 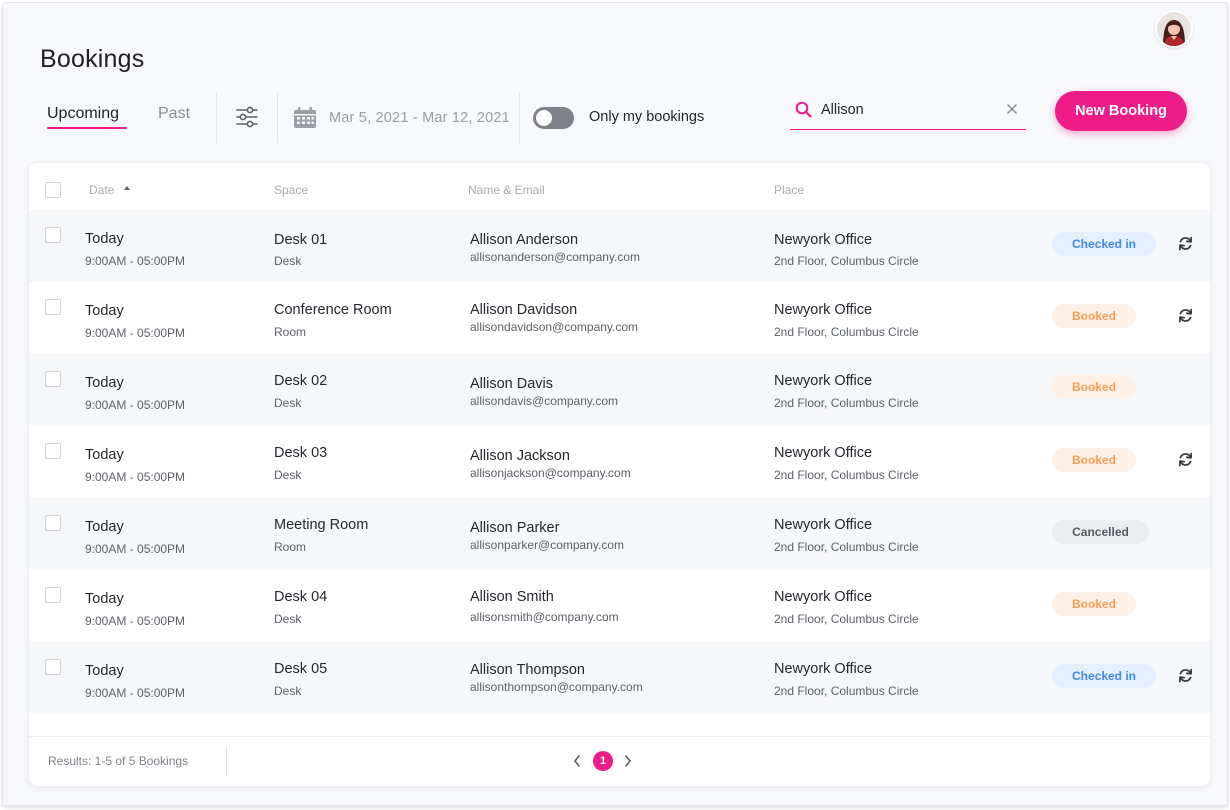 What do you see at coordinates (577, 761) in the screenshot?
I see `previous-page-icon` at bounding box center [577, 761].